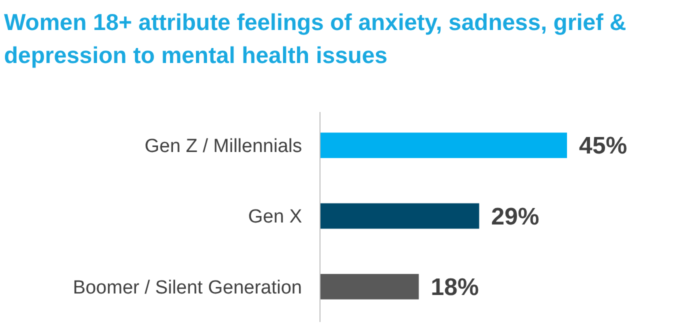 This screenshot has width=674, height=325. What do you see at coordinates (187, 287) in the screenshot?
I see `y-tick-label: Boomer / Silent Generation` at bounding box center [187, 287].